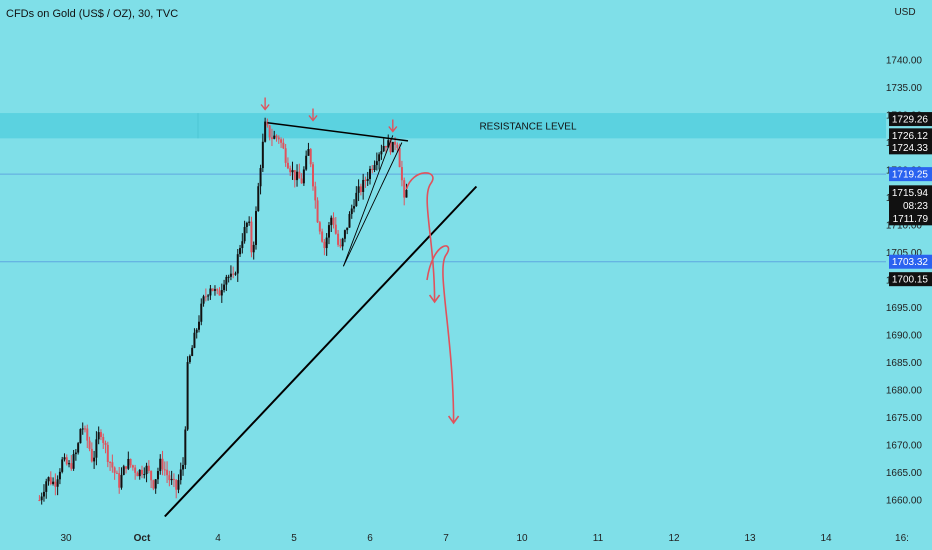  What do you see at coordinates (910, 218) in the screenshot?
I see `price-label: 1711.79` at bounding box center [910, 218].